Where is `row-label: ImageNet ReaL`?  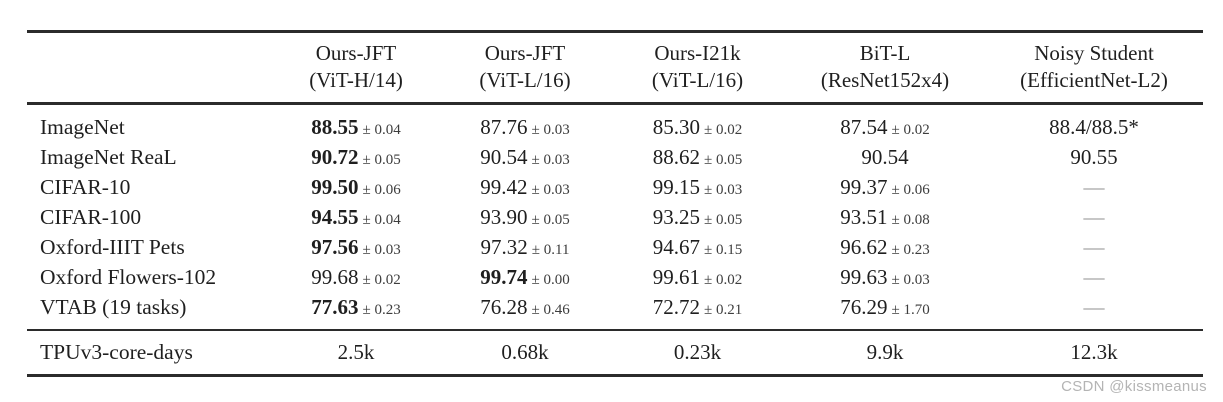 row-label: ImageNet ReaL is located at coordinates (108, 156).